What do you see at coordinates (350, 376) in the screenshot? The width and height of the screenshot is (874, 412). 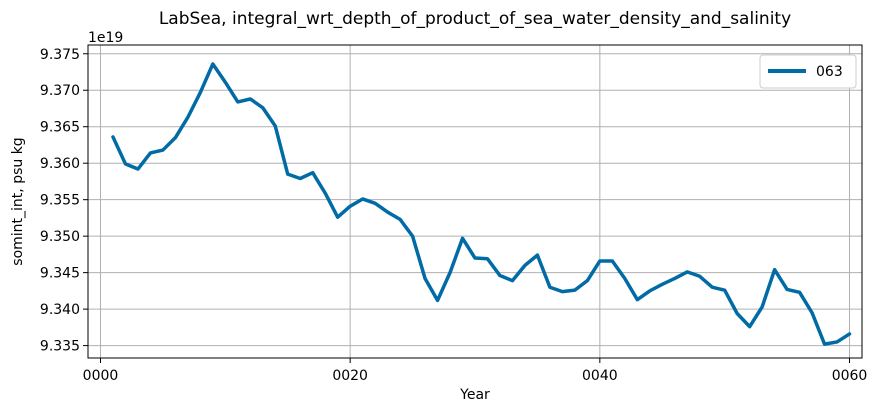 I see `x-tick-label: 0020` at bounding box center [350, 376].